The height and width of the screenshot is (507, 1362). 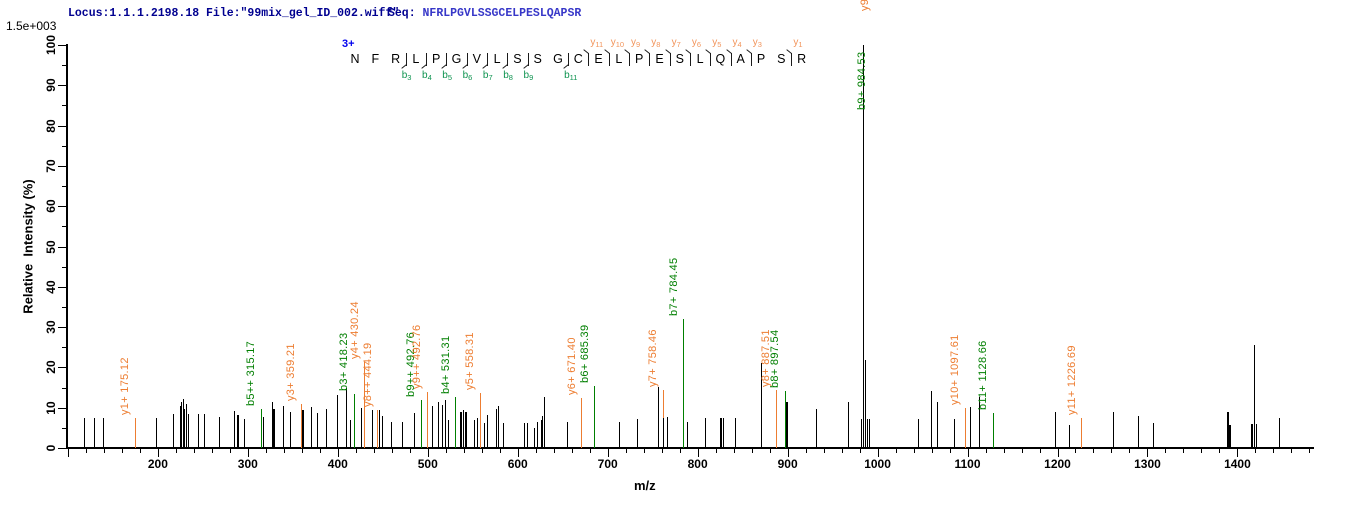 I want to click on b-ion-tag-b3: b3, so click(x=406, y=76).